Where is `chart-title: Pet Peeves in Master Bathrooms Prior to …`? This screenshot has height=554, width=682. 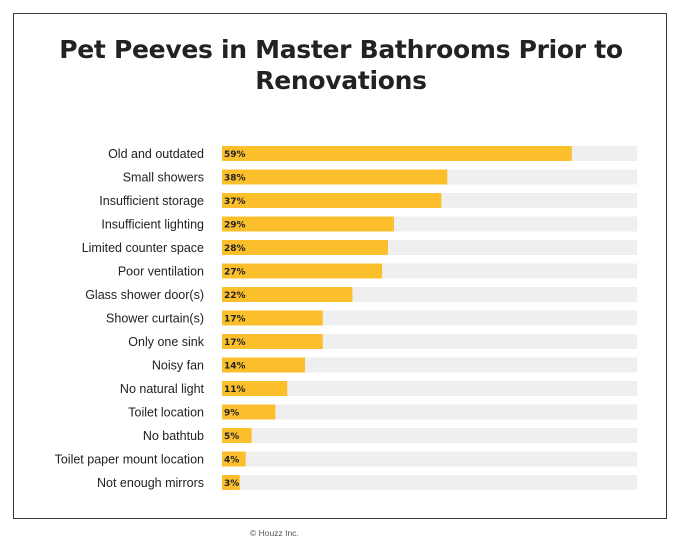 chart-title: Pet Peeves in Master Bathrooms Prior to … is located at coordinates (341, 65).